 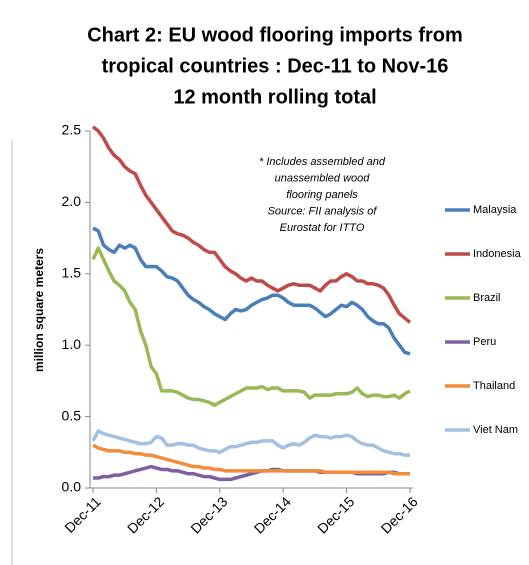 What do you see at coordinates (208, 514) in the screenshot?
I see `x-tick-label: Dec-13` at bounding box center [208, 514].